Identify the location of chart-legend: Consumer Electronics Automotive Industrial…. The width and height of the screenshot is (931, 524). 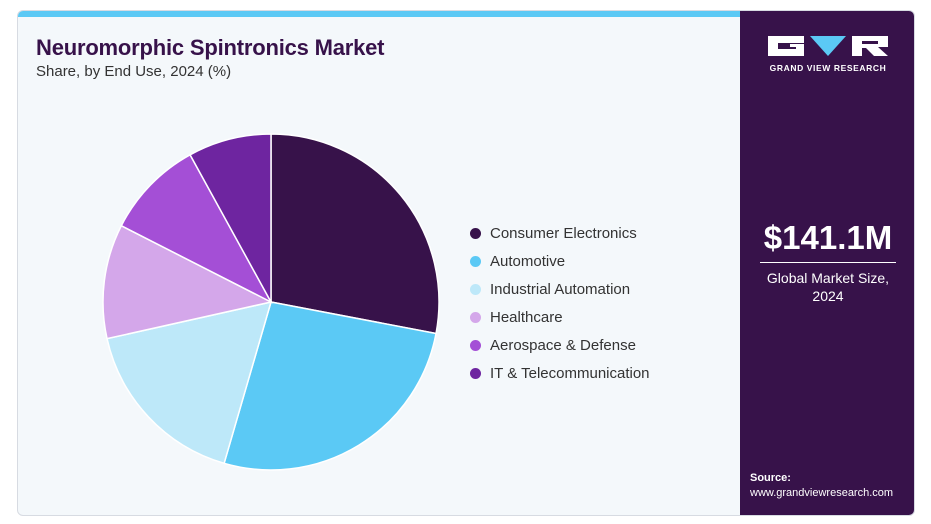
(560, 303).